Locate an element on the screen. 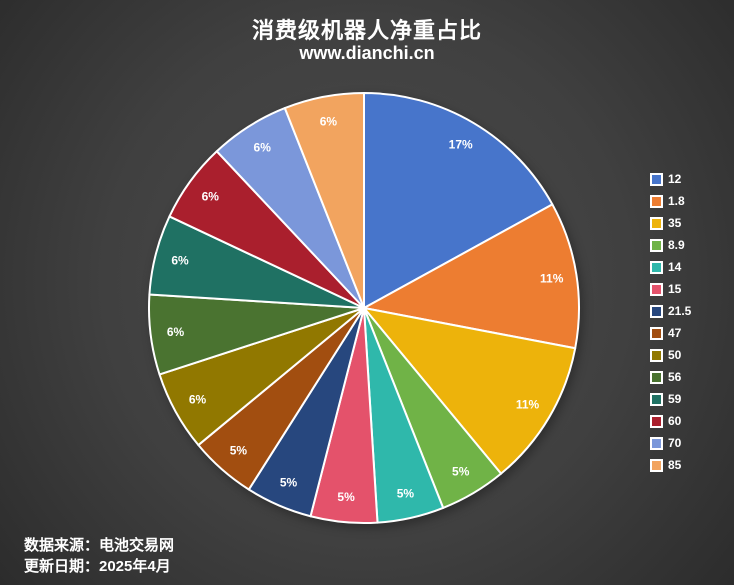 The image size is (734, 585). legend-item-21.5: 21.5 is located at coordinates (670, 311).